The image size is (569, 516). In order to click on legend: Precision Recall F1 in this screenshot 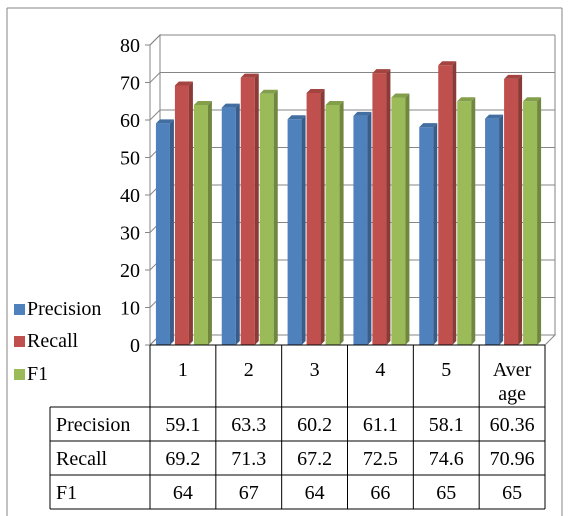, I will do `click(57, 341)`.